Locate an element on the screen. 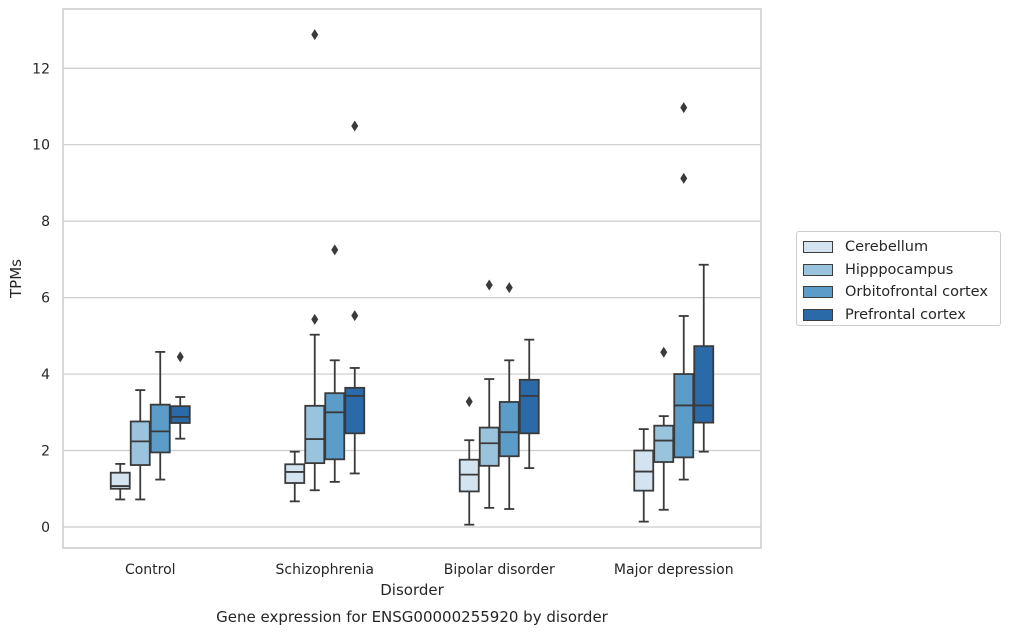  x-tick-label: Control is located at coordinates (150, 570).